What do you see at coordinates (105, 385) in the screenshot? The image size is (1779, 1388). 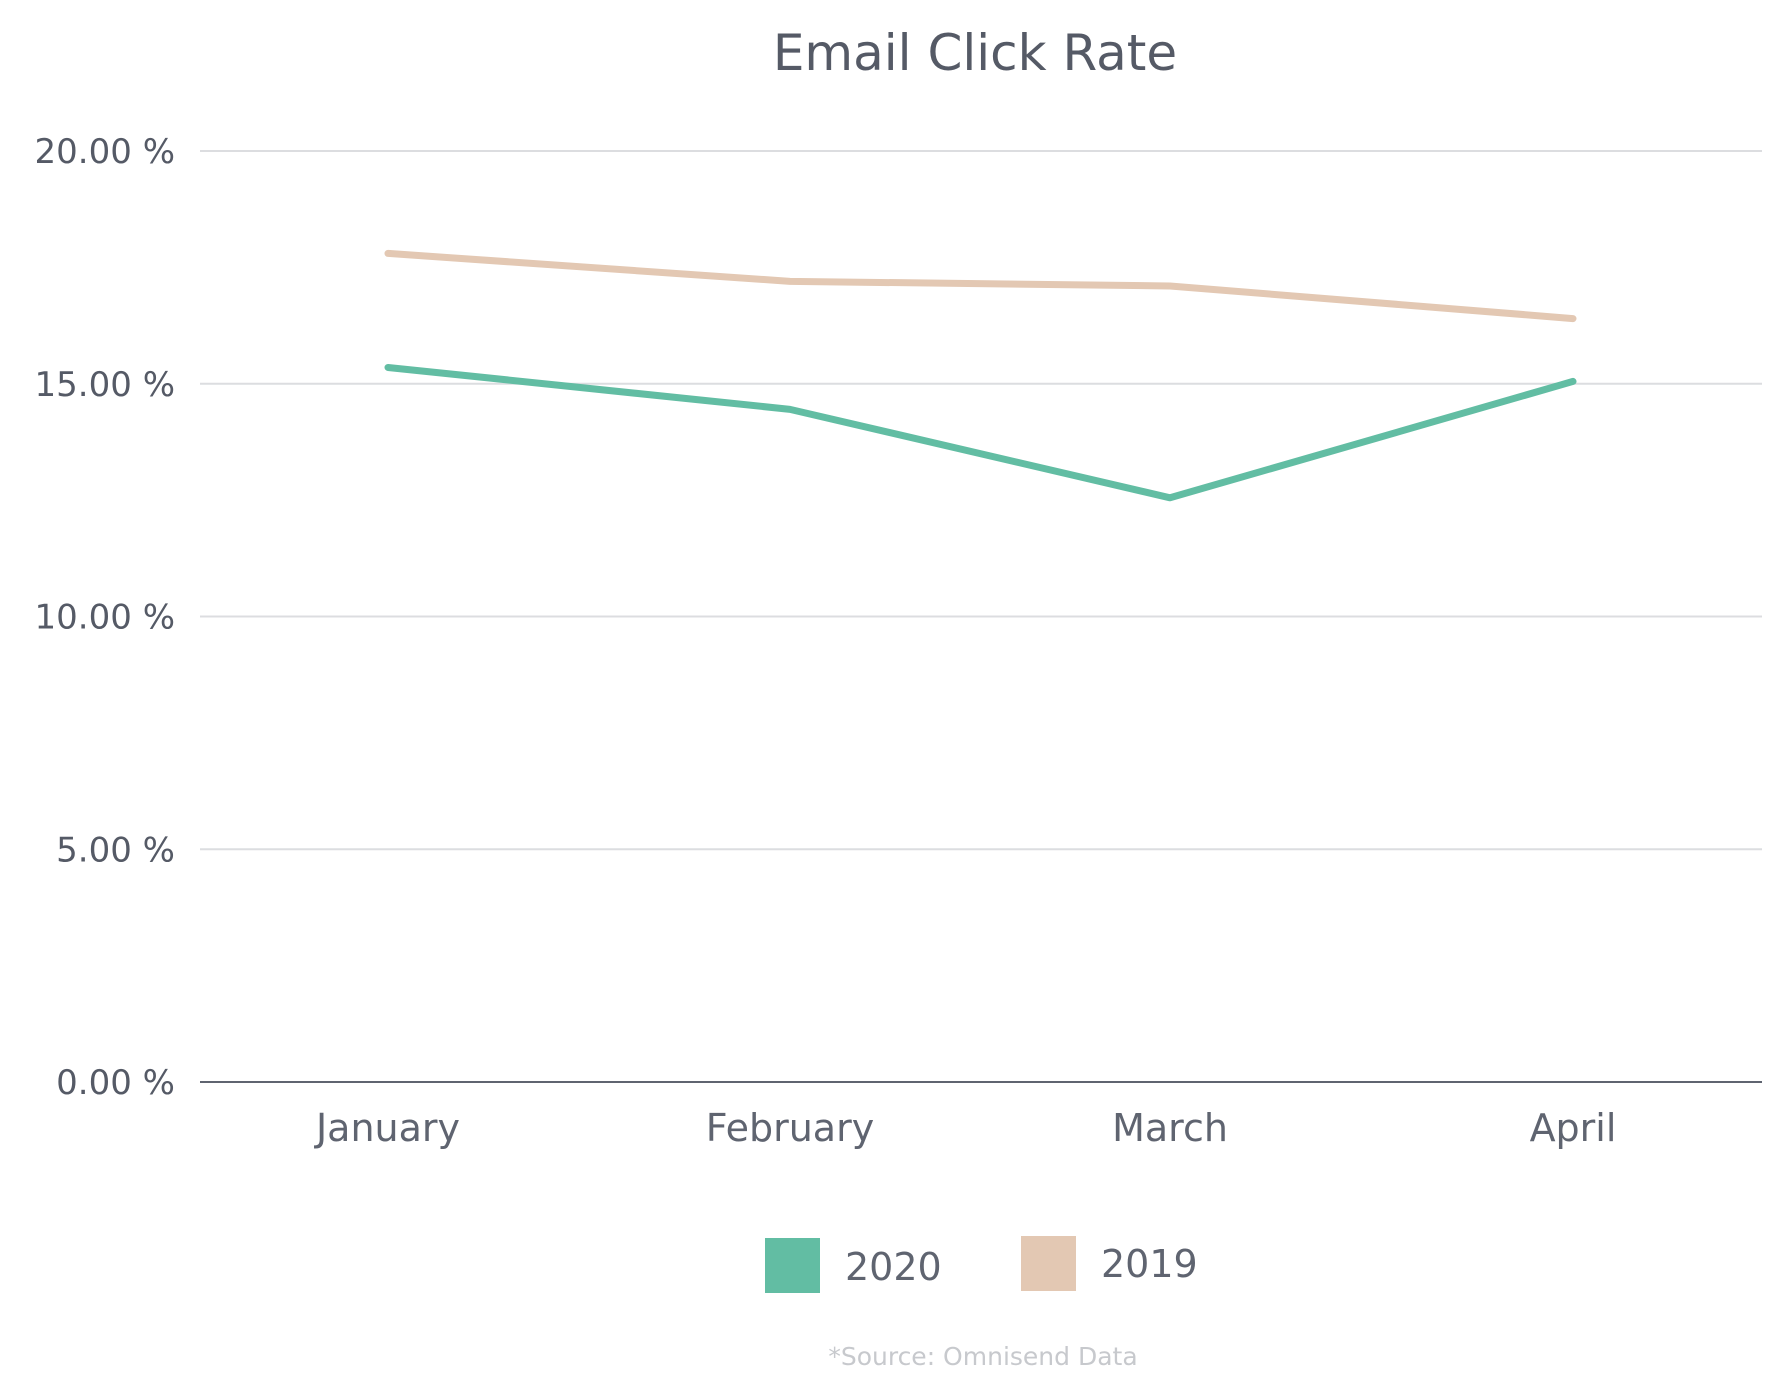 I see `y-tick-label: 15.00 %` at bounding box center [105, 385].